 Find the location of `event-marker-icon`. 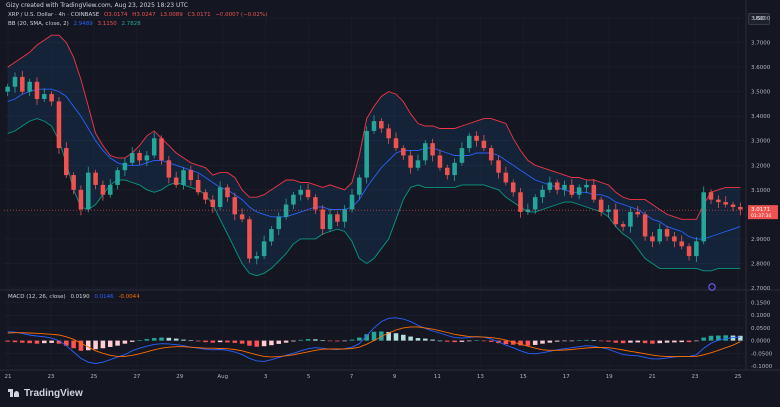

event-marker-icon is located at coordinates (712, 287).